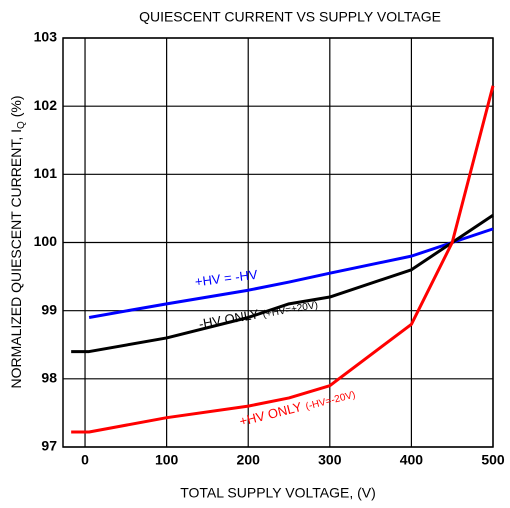 This screenshot has width=510, height=508. Describe the element at coordinates (85, 460) in the screenshot. I see `x-tick-label: 0` at that location.